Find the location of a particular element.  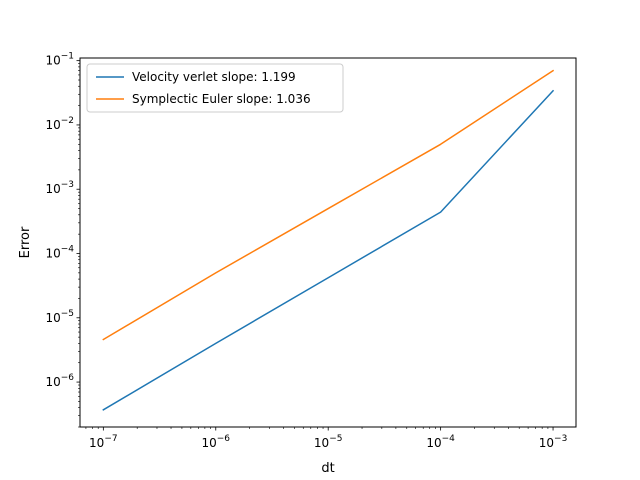

y-axis-label: Error is located at coordinates (25, 242).